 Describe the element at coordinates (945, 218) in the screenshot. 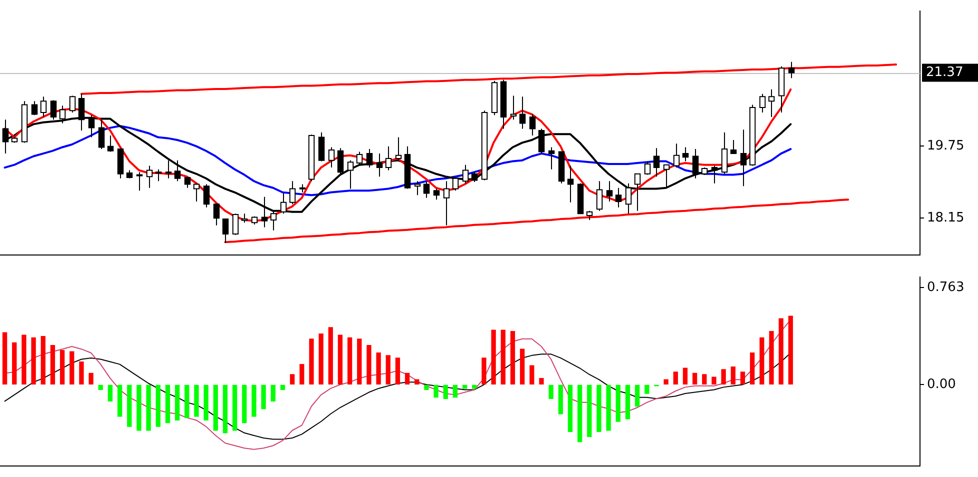

I see `y-tick-label: 18.15` at that location.